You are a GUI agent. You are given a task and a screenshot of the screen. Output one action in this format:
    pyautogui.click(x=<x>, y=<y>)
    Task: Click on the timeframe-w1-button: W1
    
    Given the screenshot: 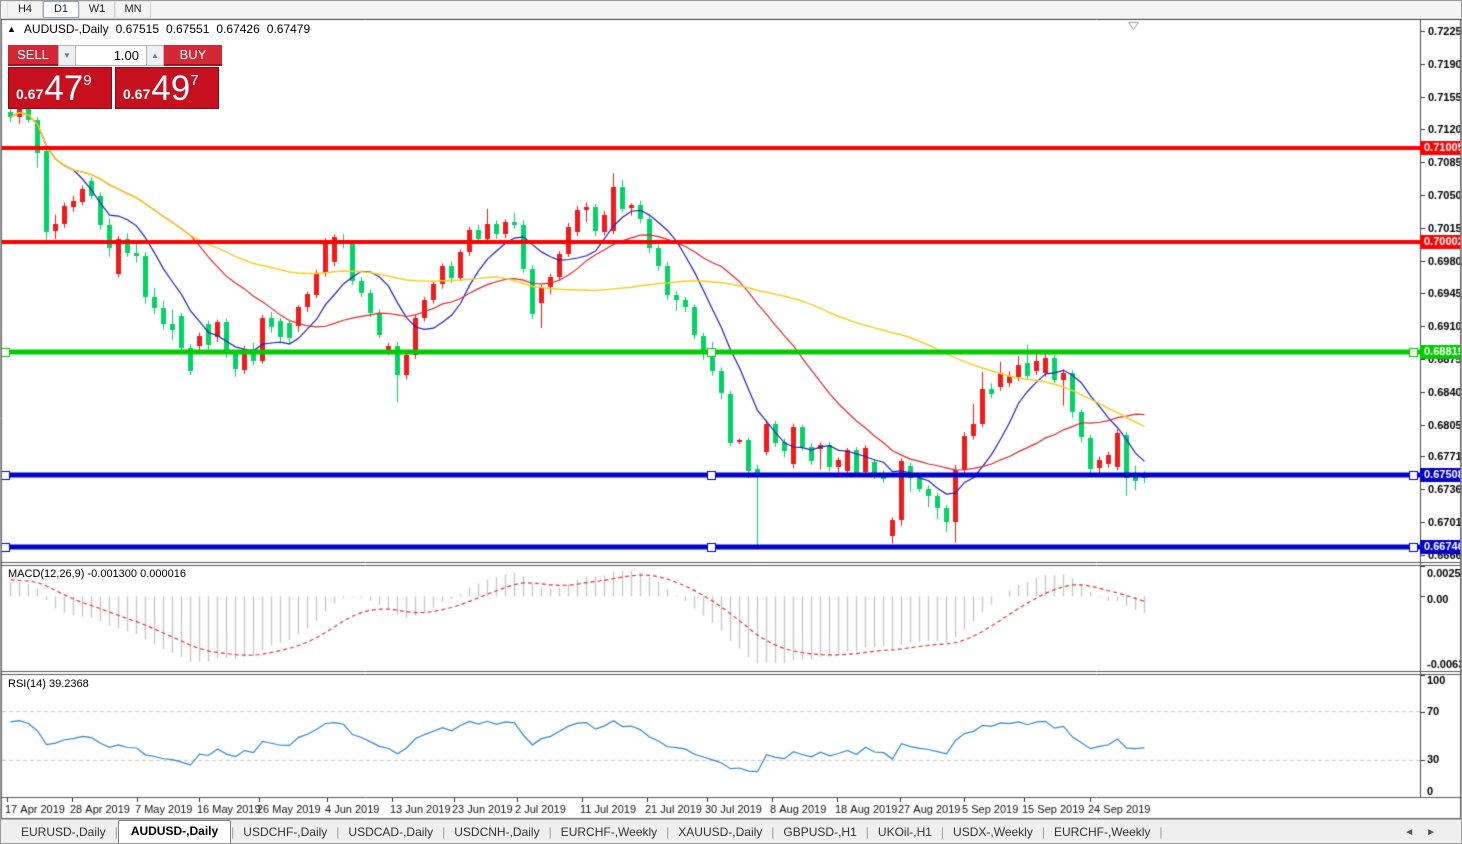 What is the action you would take?
    pyautogui.click(x=97, y=9)
    